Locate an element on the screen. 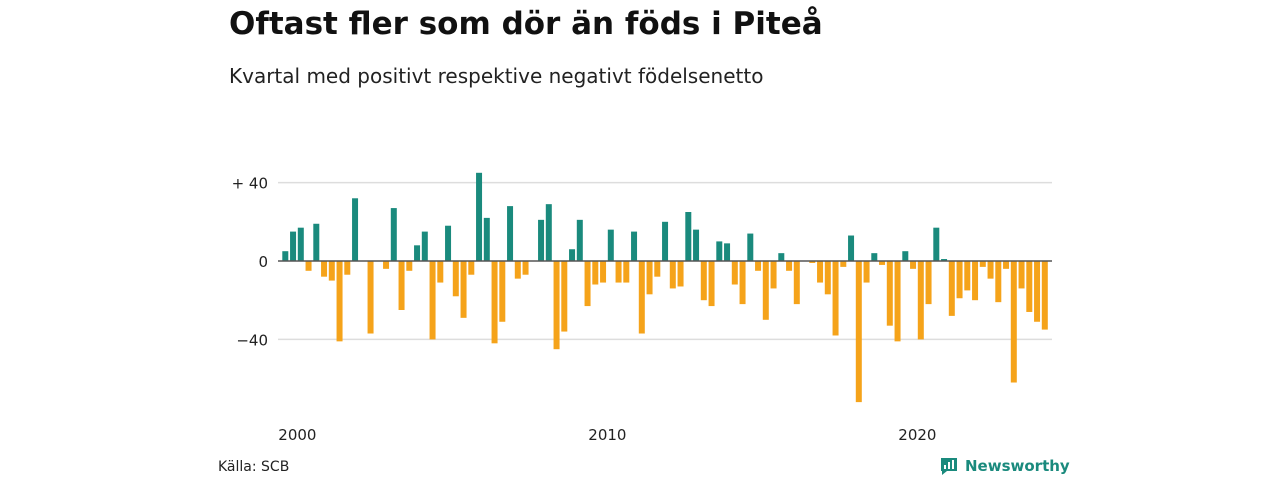 The width and height of the screenshot is (1280, 480). source-note: Källa: SCB is located at coordinates (254, 467).